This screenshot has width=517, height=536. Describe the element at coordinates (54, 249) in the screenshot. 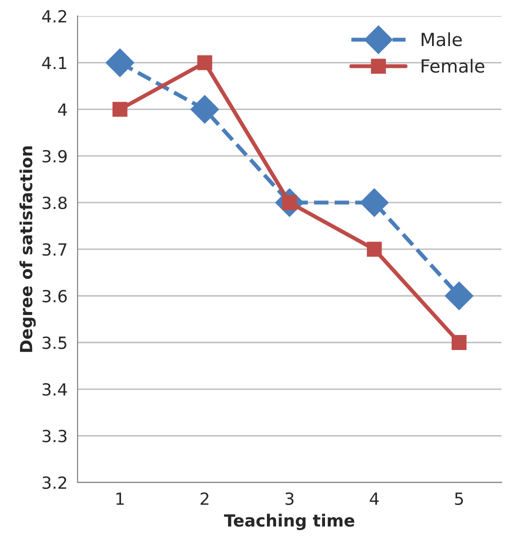

I see `y-tick-label: 3.7` at that location.